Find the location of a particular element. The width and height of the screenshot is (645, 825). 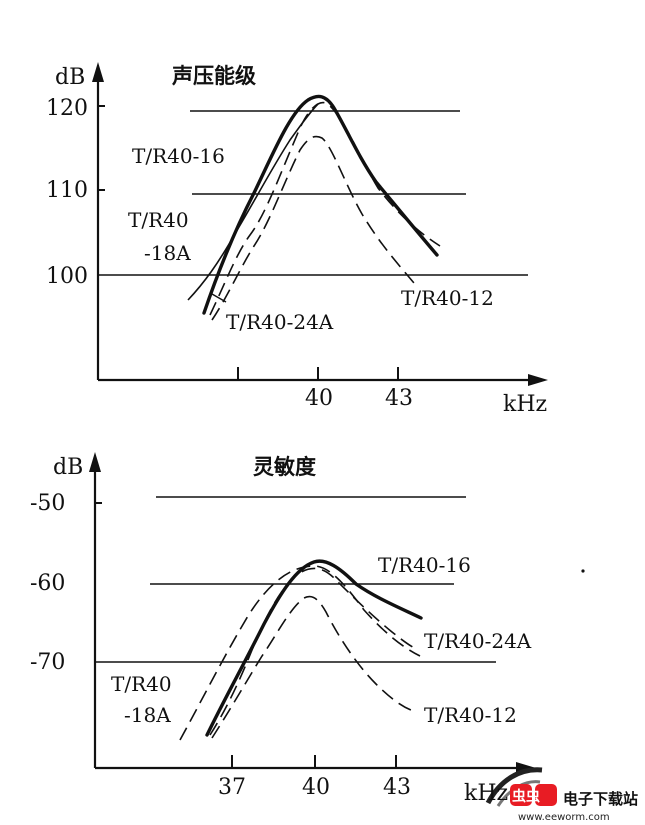

y-tick-label: 110 is located at coordinates (67, 190).